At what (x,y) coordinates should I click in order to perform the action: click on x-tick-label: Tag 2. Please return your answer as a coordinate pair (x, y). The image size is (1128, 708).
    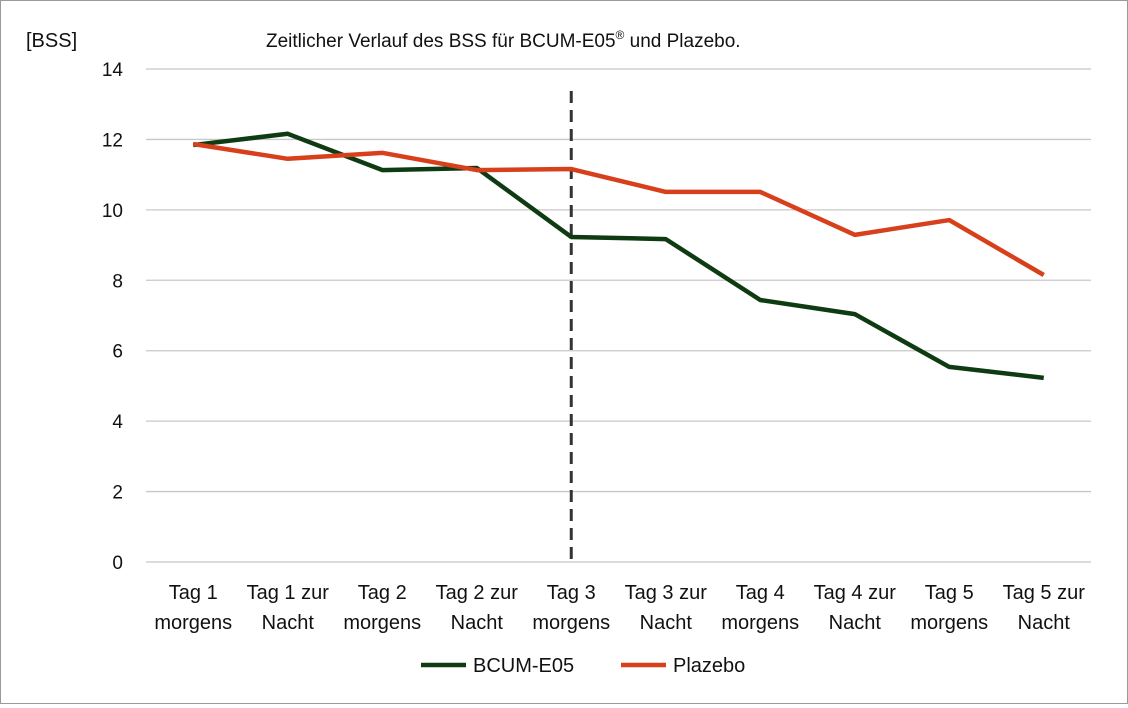
    Looking at the image, I should click on (382, 593).